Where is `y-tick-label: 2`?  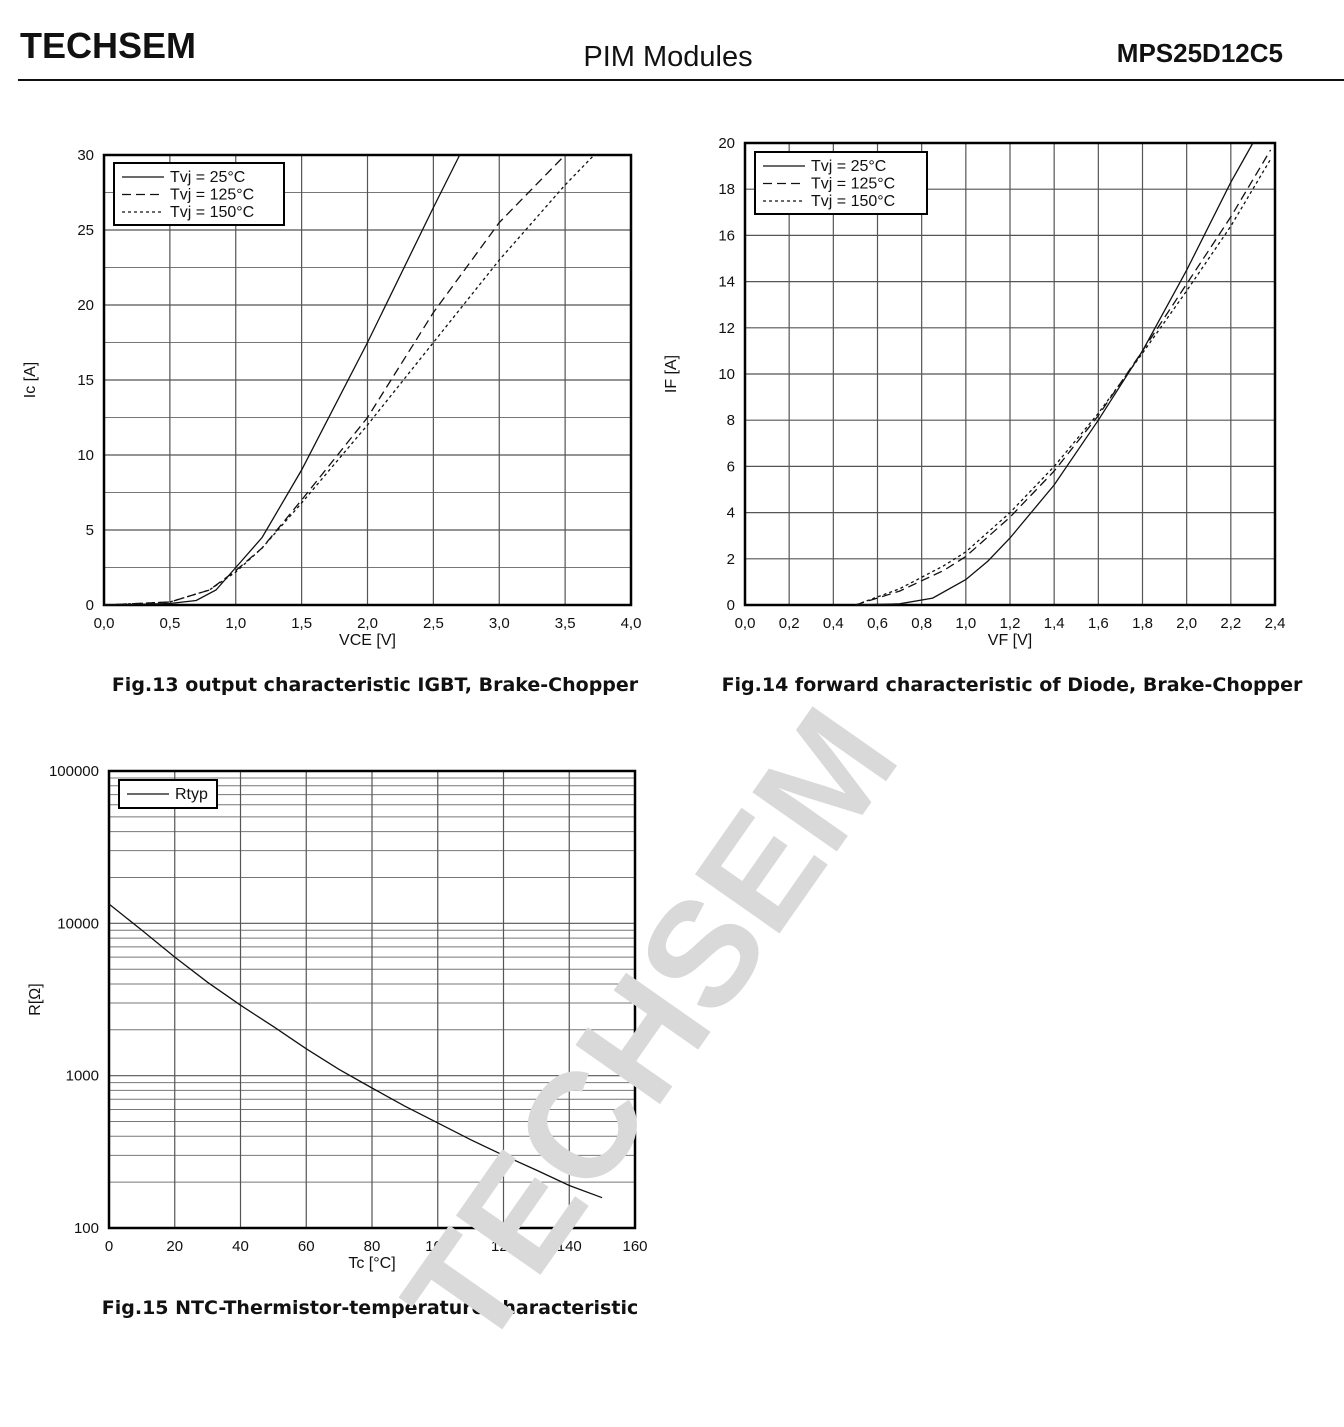 y-tick-label: 2 is located at coordinates (731, 559).